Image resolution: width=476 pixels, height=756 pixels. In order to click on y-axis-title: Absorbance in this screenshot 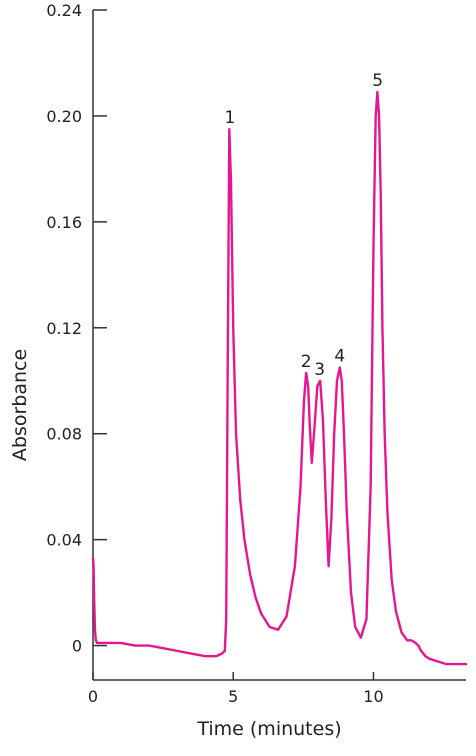, I will do `click(20, 405)`.